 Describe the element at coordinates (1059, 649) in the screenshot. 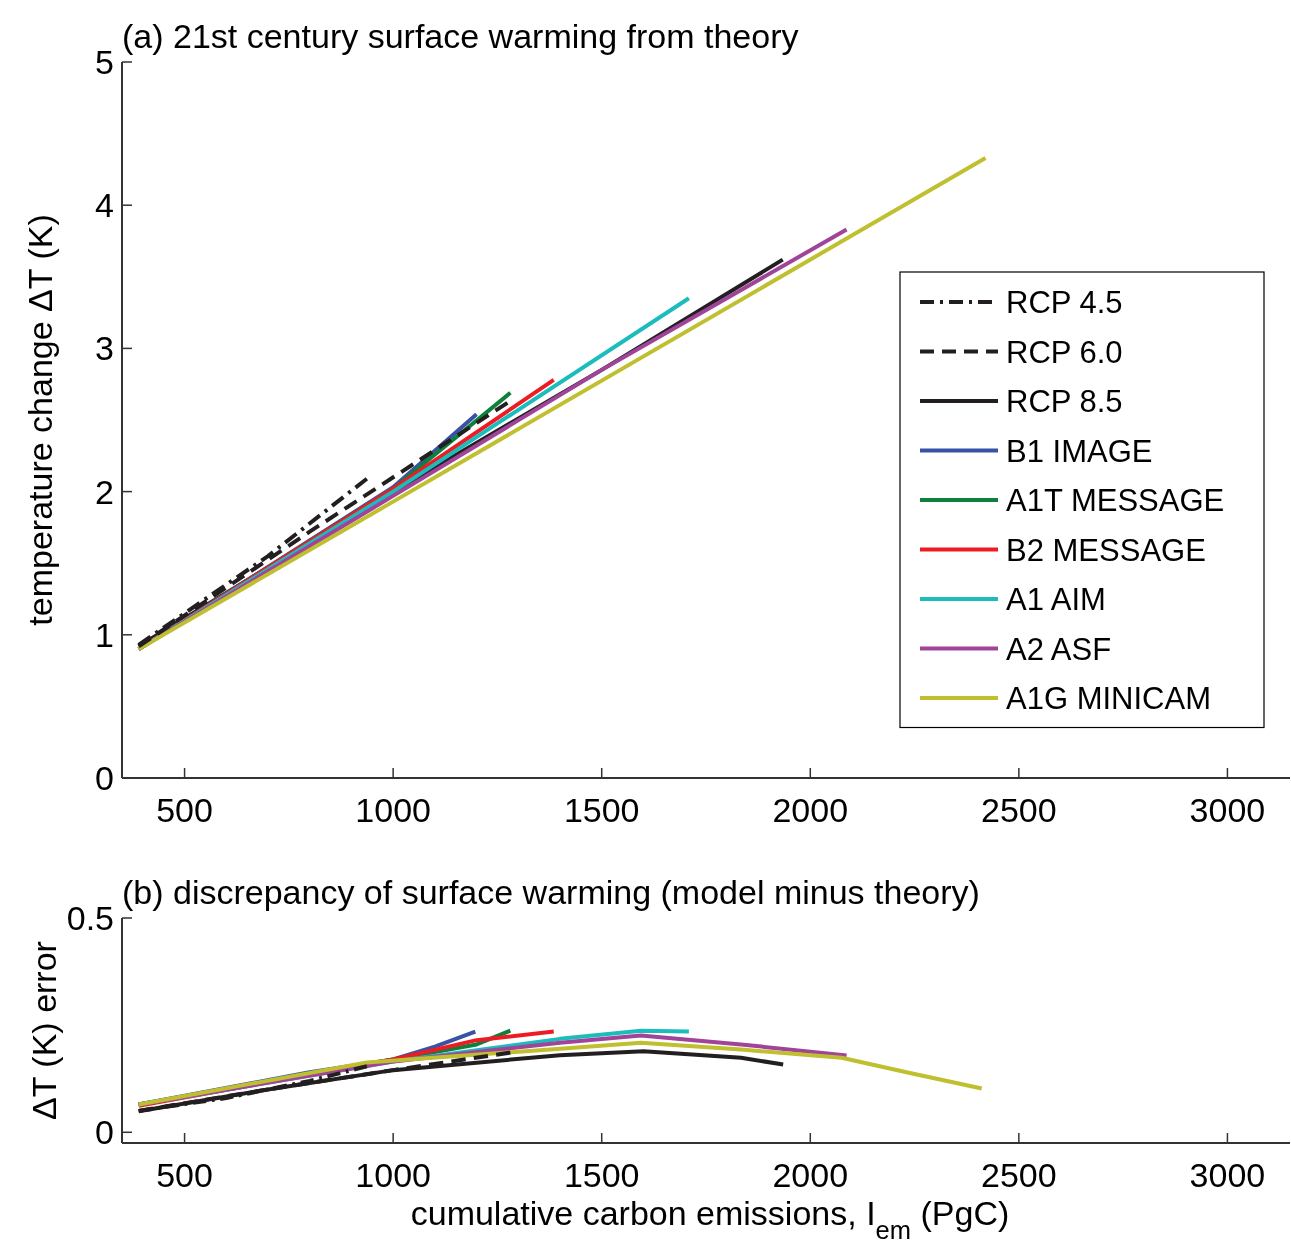

I see `legend-label: A2 ASF` at that location.